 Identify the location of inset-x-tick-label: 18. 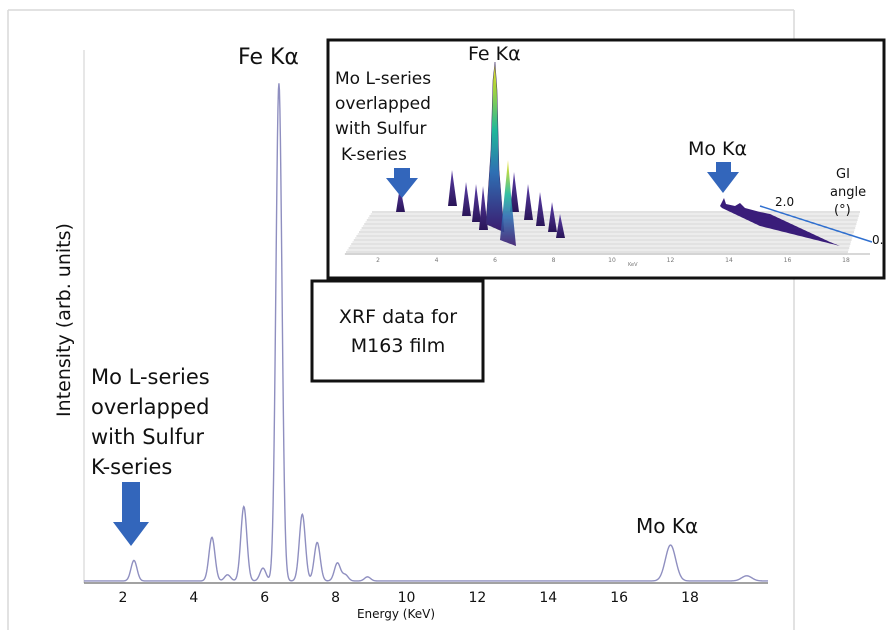
(846, 260).